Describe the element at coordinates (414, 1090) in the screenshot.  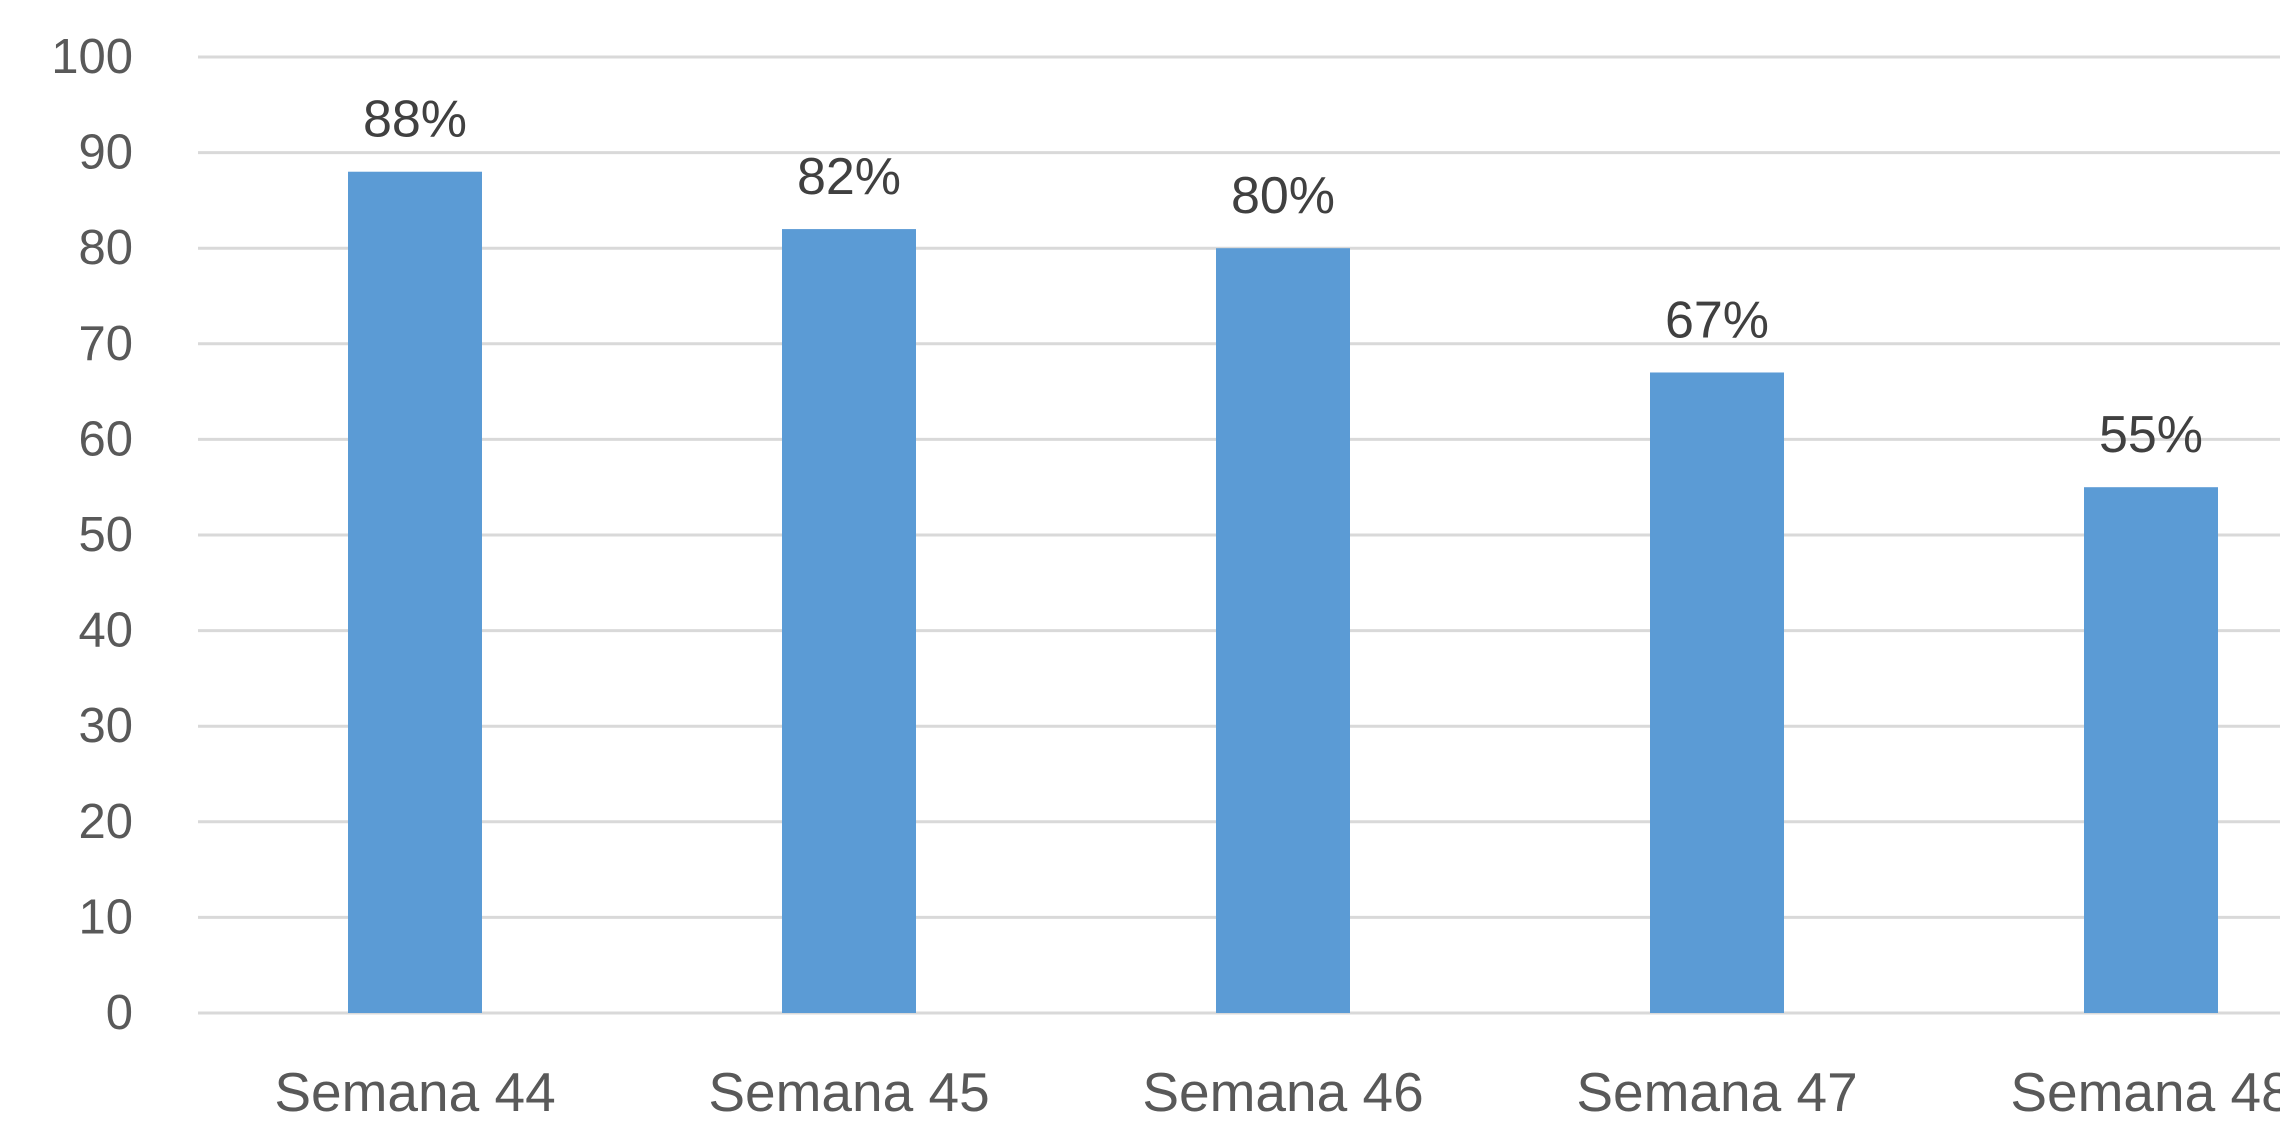
I see `x-category-label: Semana 44` at that location.